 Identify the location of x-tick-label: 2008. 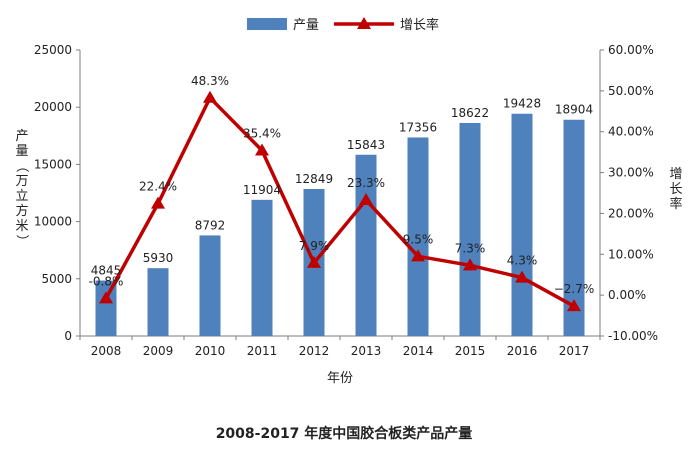
(106, 351).